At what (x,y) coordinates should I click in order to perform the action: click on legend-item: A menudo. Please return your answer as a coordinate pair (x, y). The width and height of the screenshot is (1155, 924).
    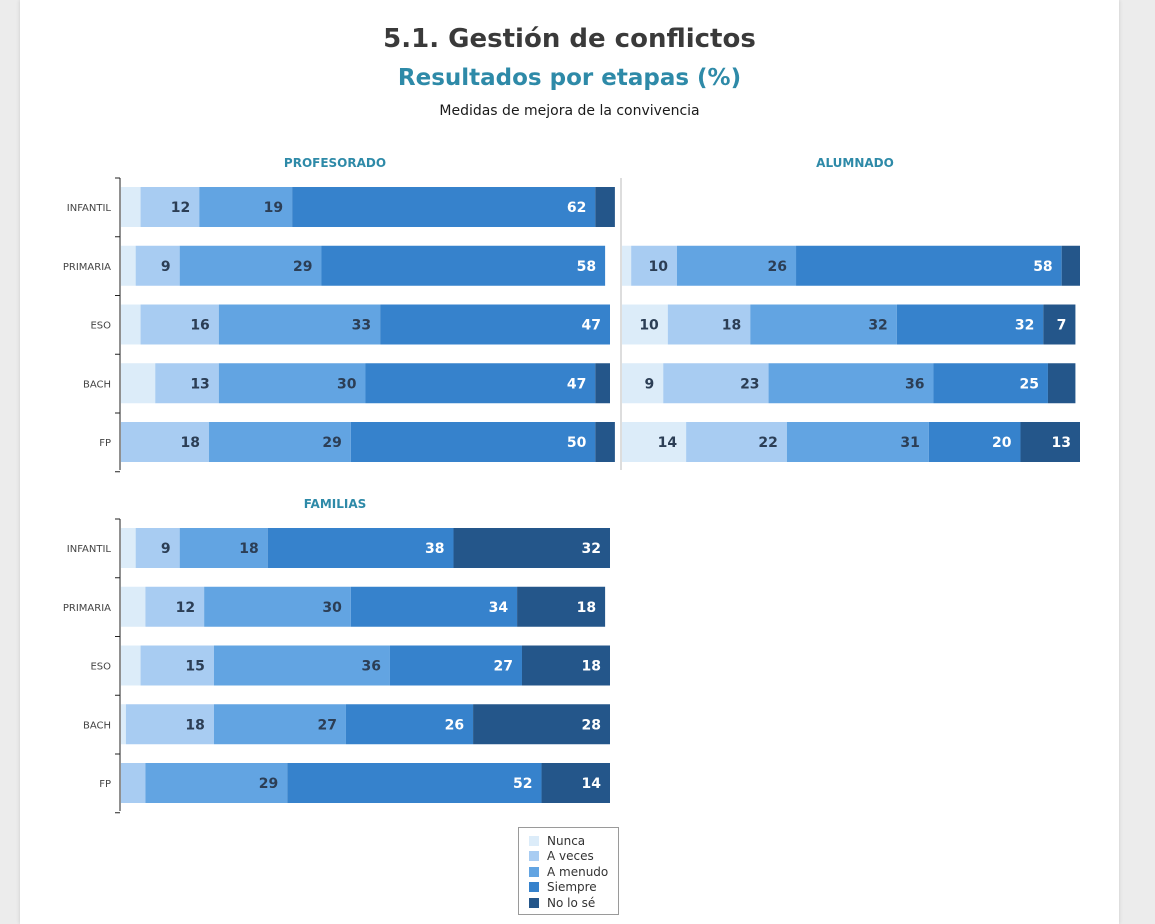
    Looking at the image, I should click on (573, 872).